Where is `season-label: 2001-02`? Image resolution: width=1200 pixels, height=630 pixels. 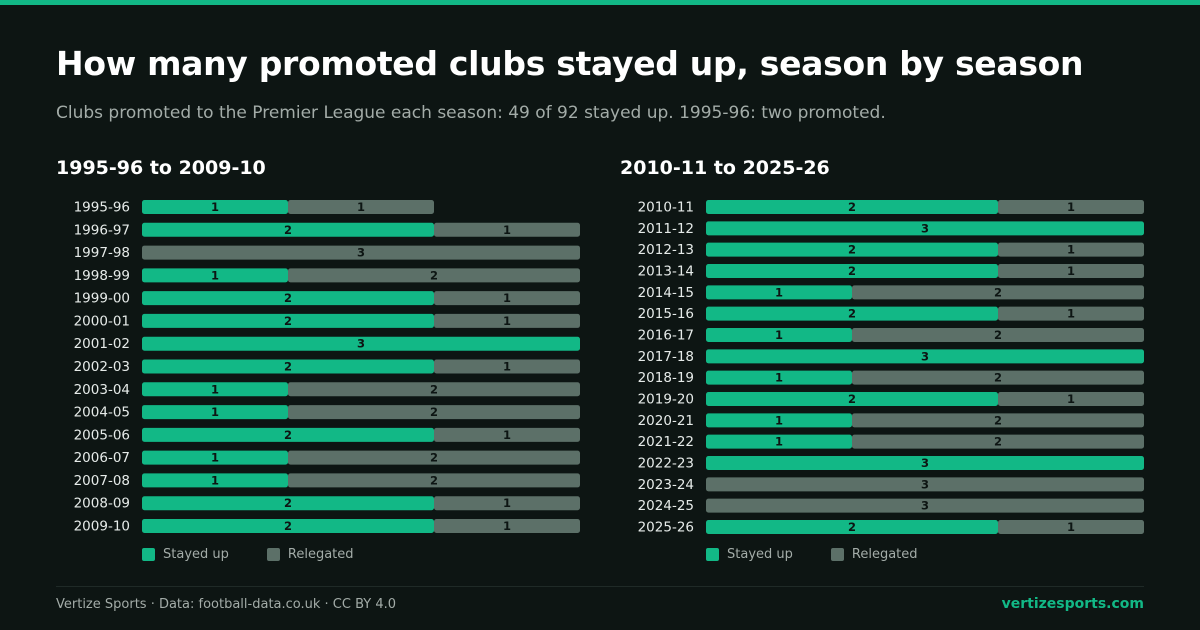
season-label: 2001-02 is located at coordinates (102, 344).